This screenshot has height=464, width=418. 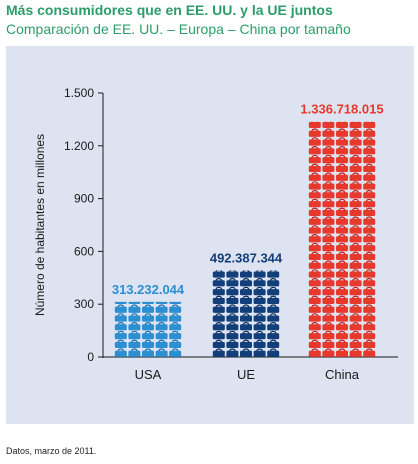 I want to click on data-label-usa: 313.232.044, so click(x=148, y=289).